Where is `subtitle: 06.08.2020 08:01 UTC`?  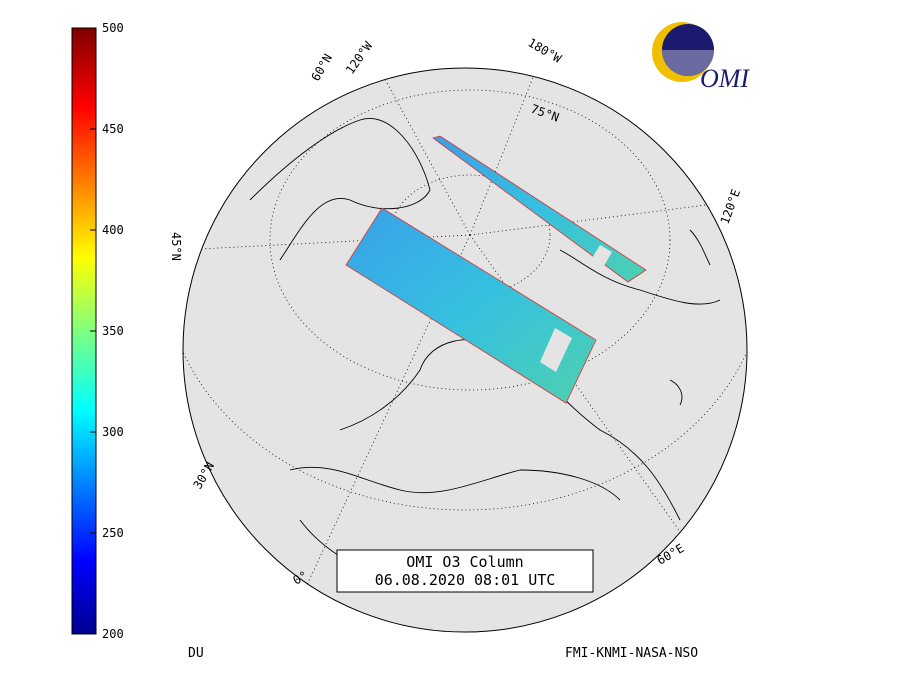 subtitle: 06.08.2020 08:01 UTC is located at coordinates (465, 580).